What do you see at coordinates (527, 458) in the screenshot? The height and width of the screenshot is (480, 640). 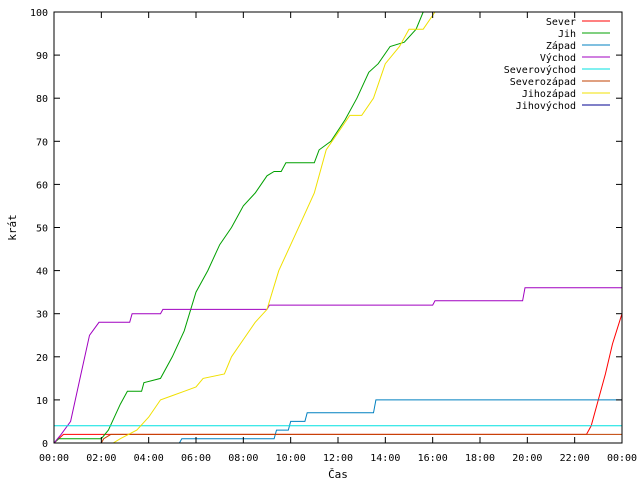 I see `x-tick-label: 20:00` at bounding box center [527, 458].